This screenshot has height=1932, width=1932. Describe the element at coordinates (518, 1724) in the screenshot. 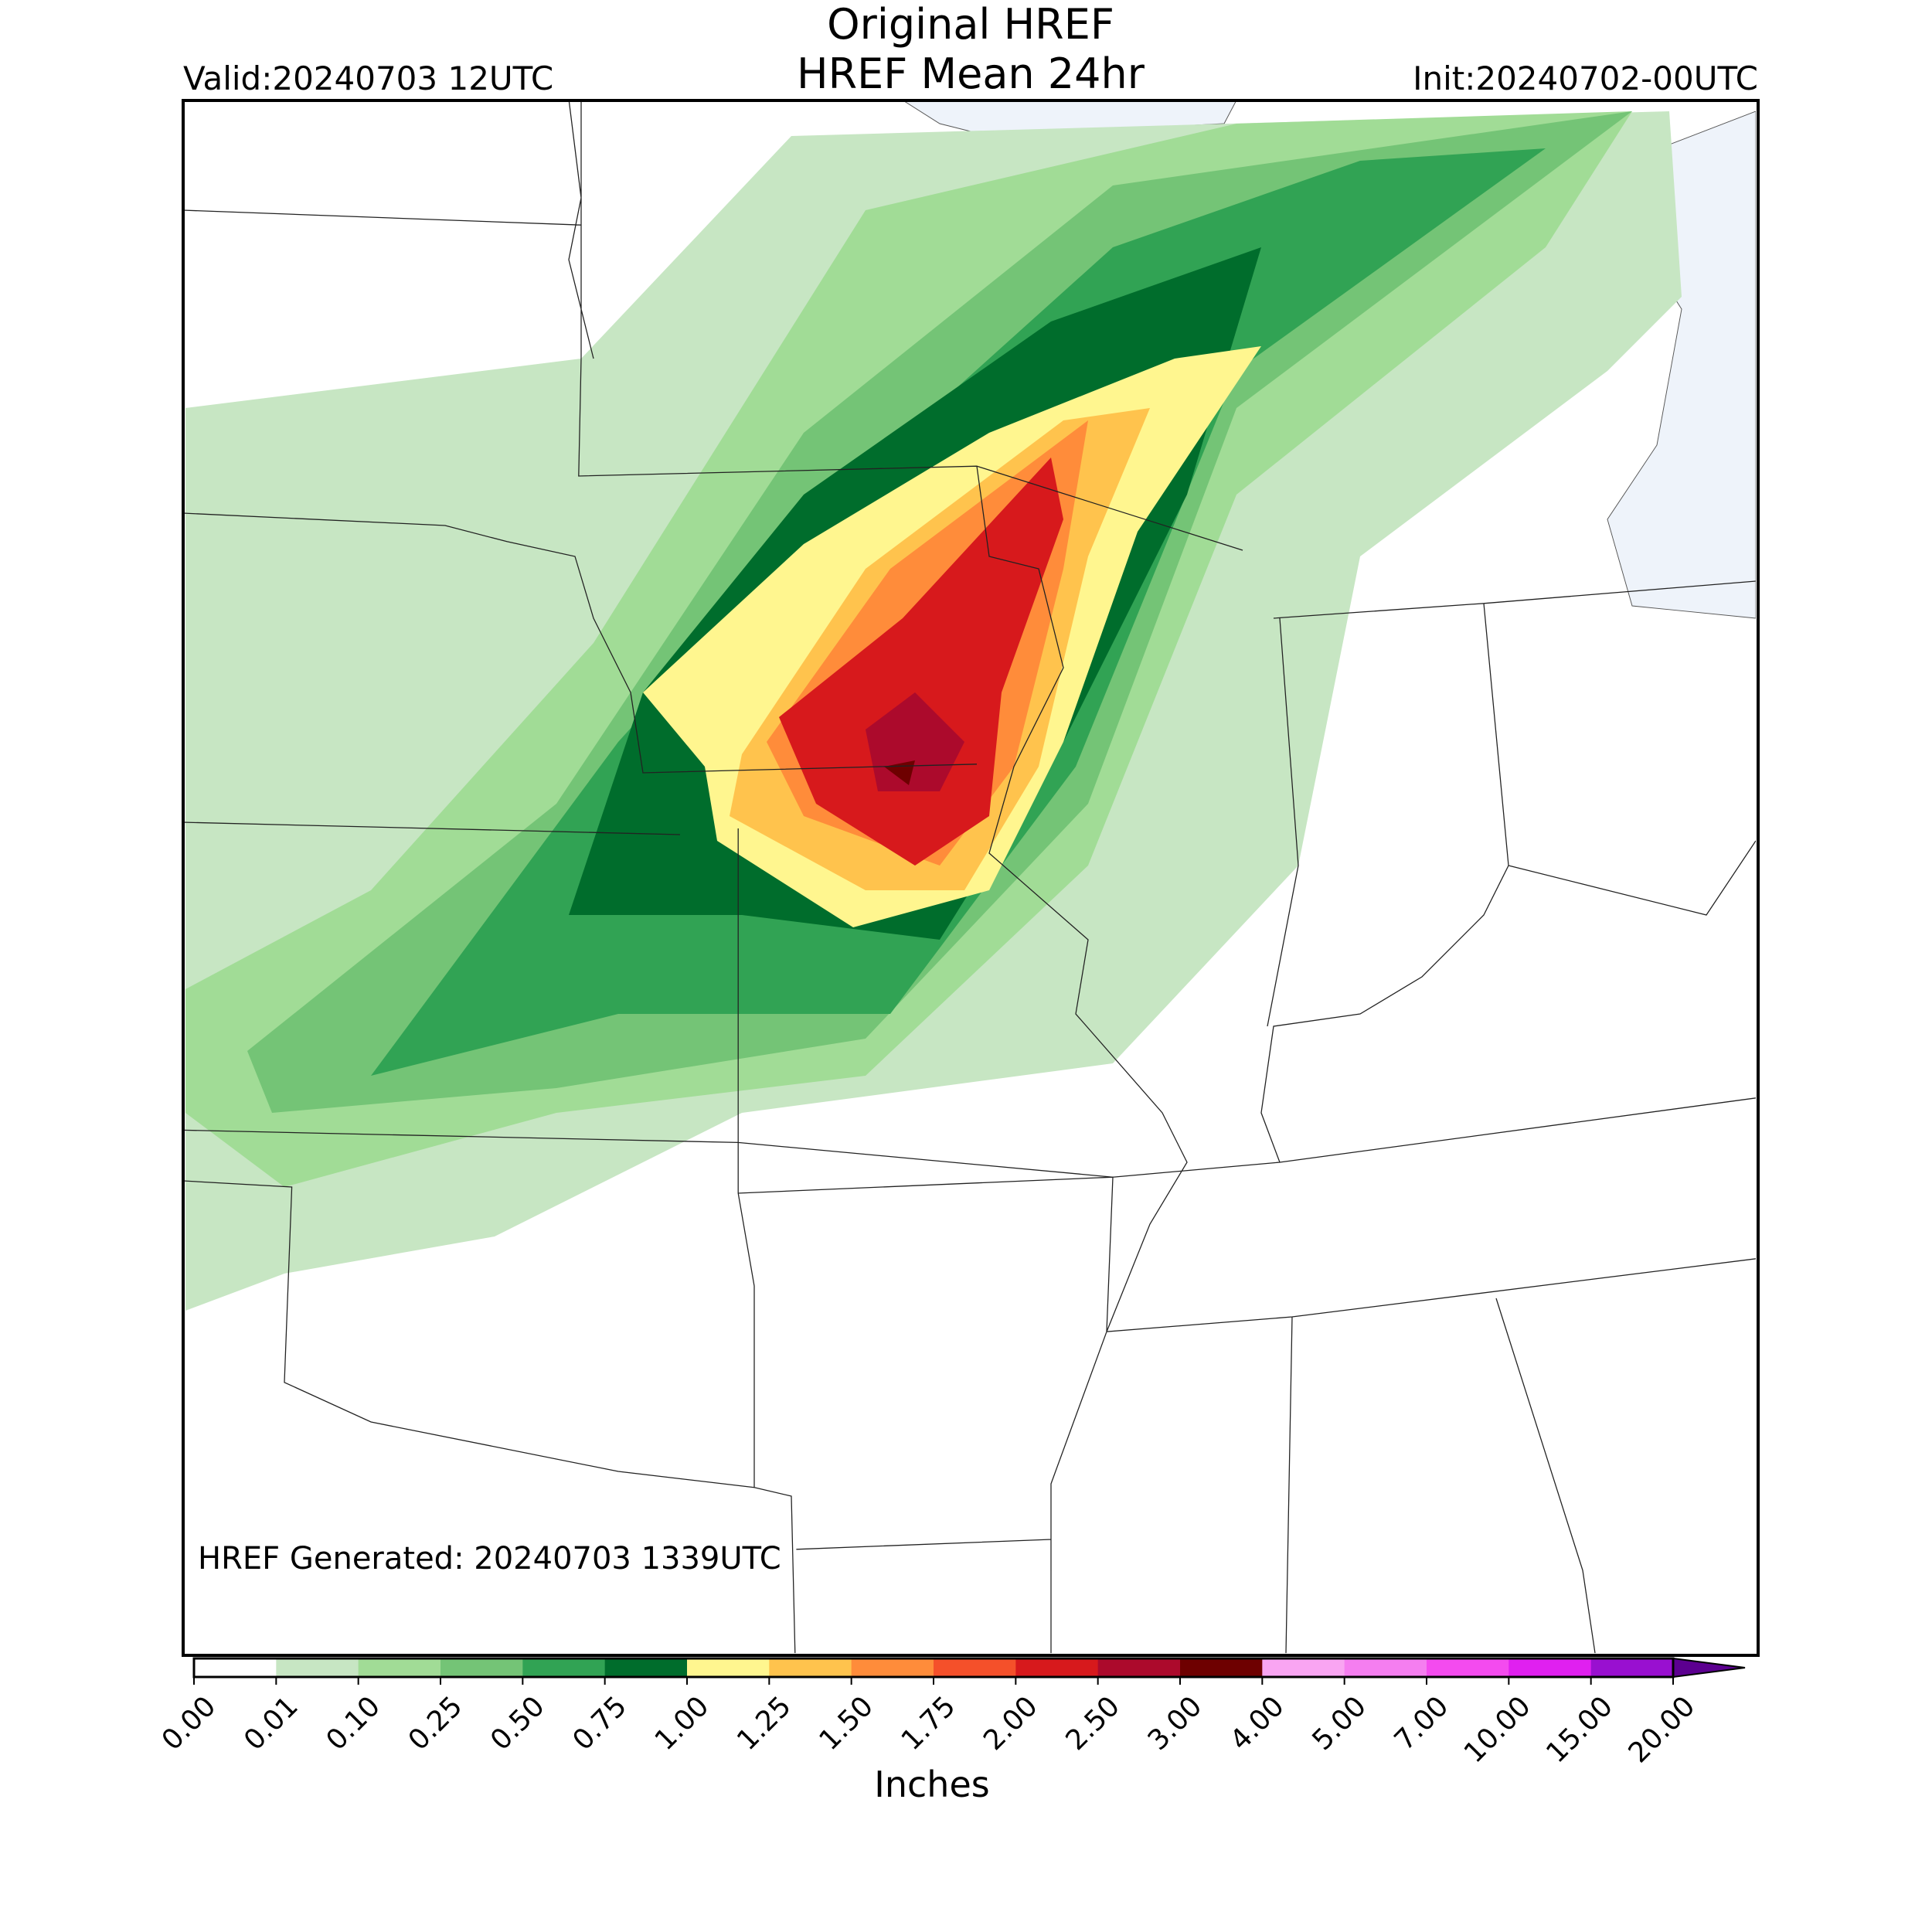

I see `colorbar-tick-label: 0.50` at that location.